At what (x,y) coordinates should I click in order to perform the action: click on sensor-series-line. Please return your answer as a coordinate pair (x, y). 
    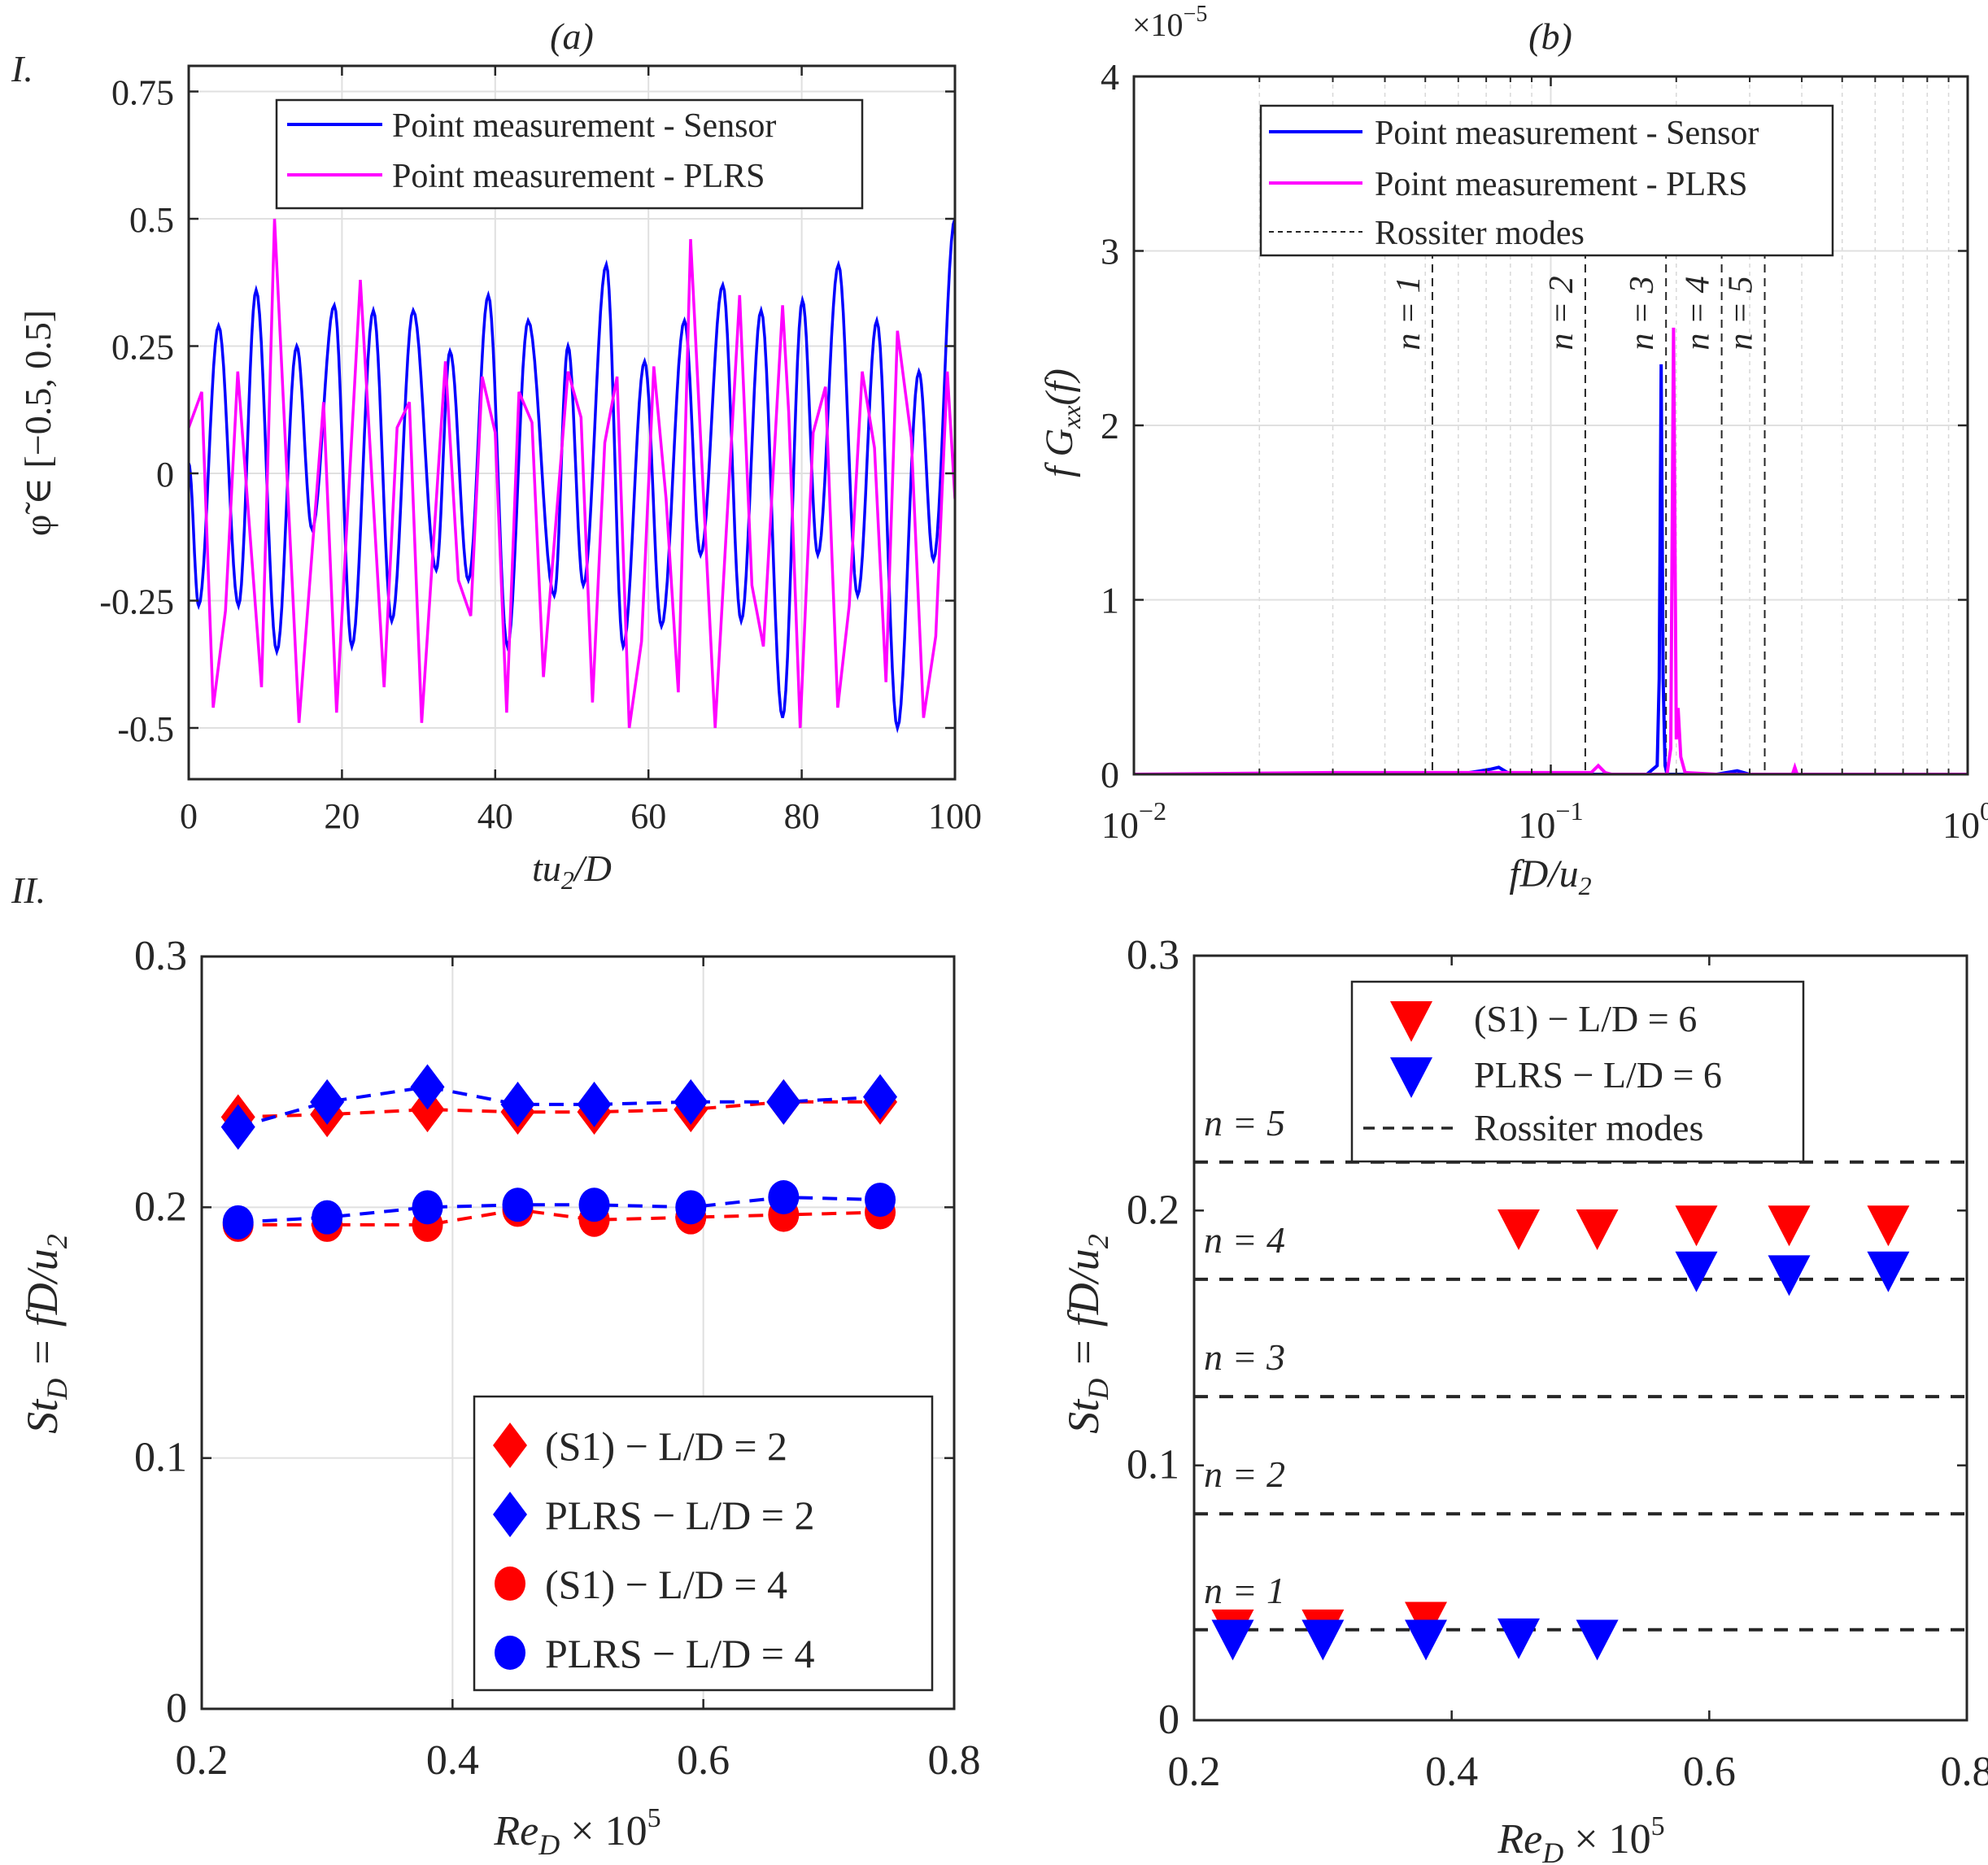
    Looking at the image, I should click on (572, 476).